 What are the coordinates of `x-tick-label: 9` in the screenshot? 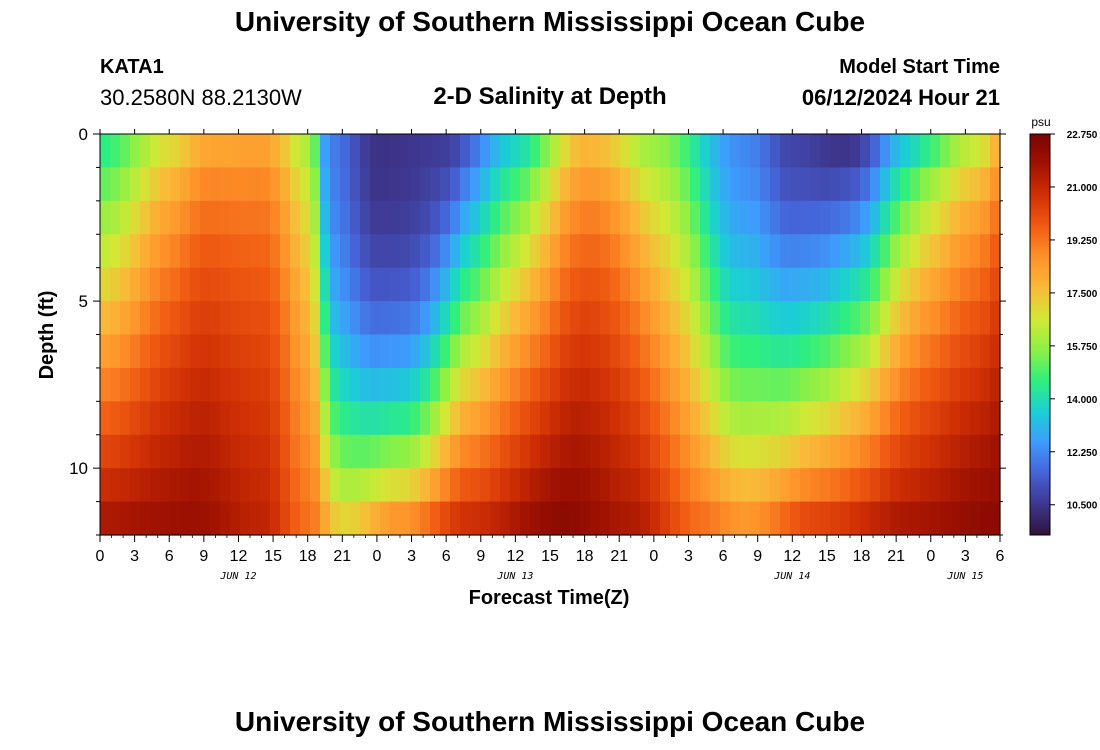 It's located at (757, 556).